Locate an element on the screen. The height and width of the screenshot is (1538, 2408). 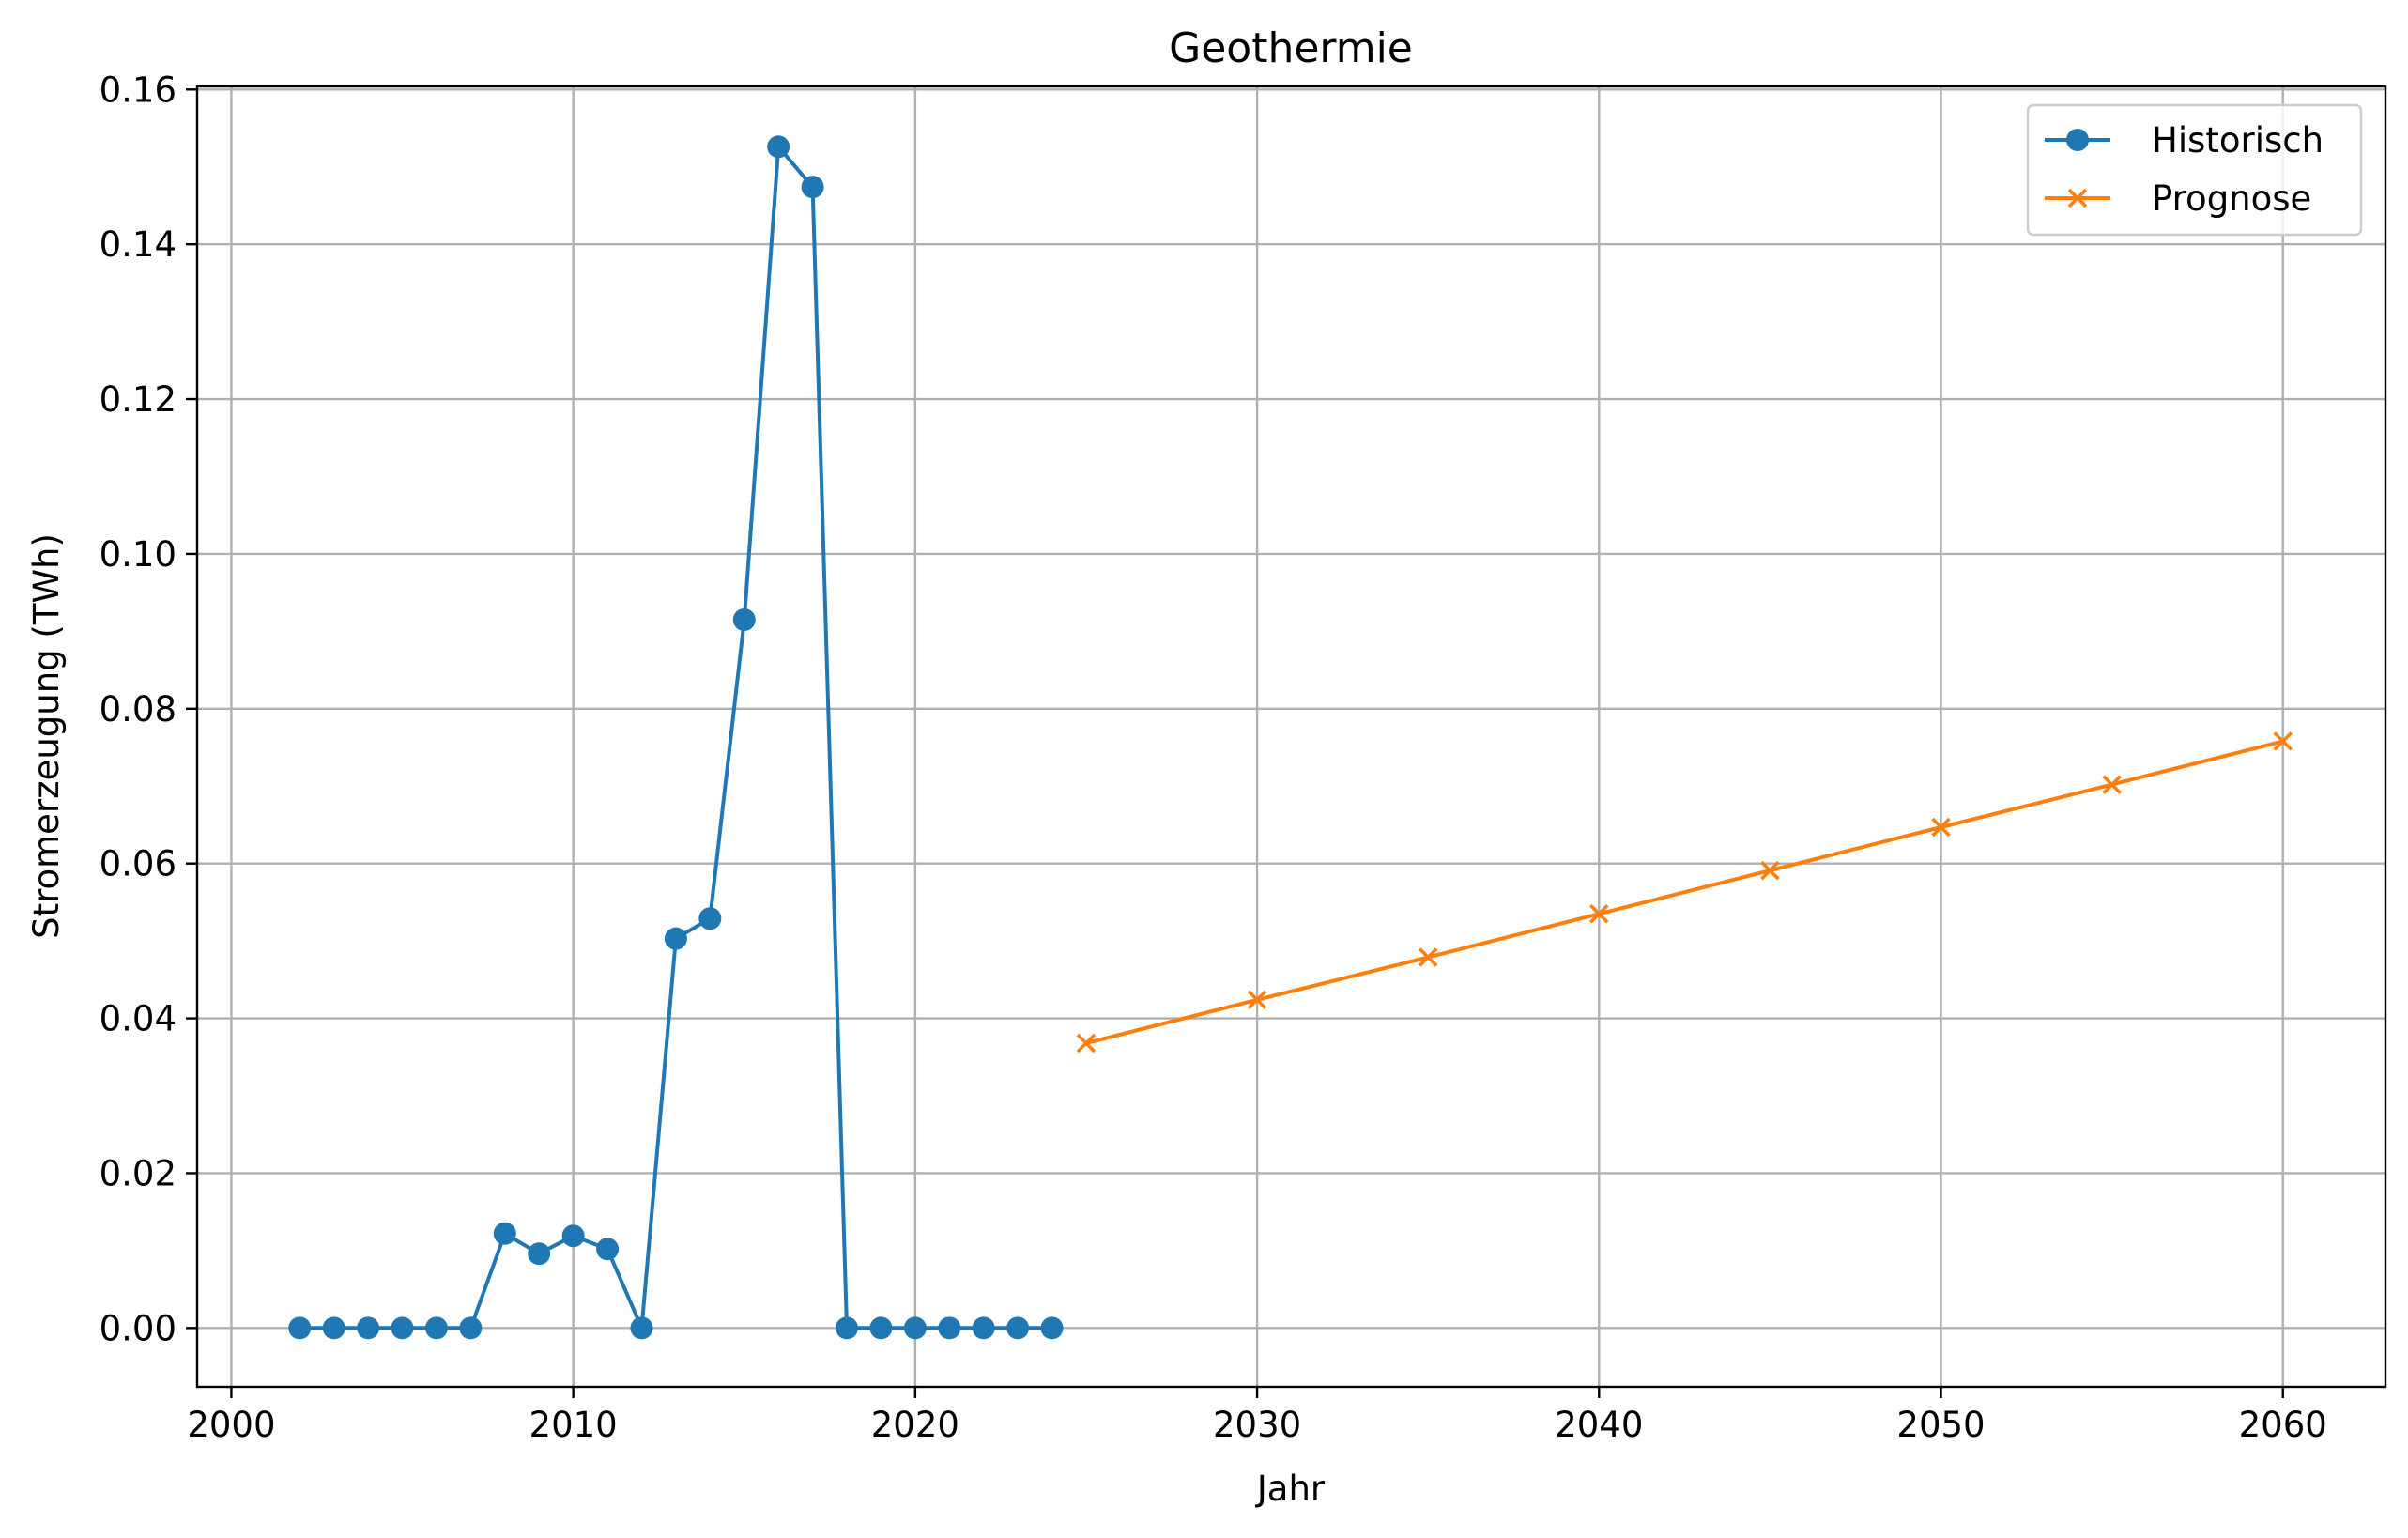
y-tick-label: 0.10 is located at coordinates (138, 554).